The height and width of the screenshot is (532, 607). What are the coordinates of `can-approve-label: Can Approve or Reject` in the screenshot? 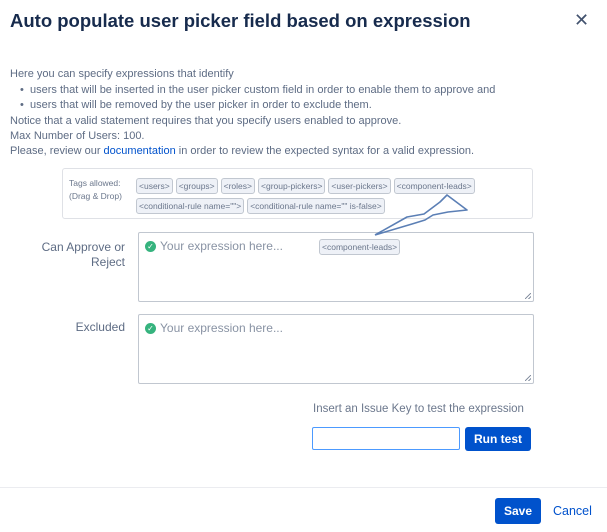 It's located at (67, 255).